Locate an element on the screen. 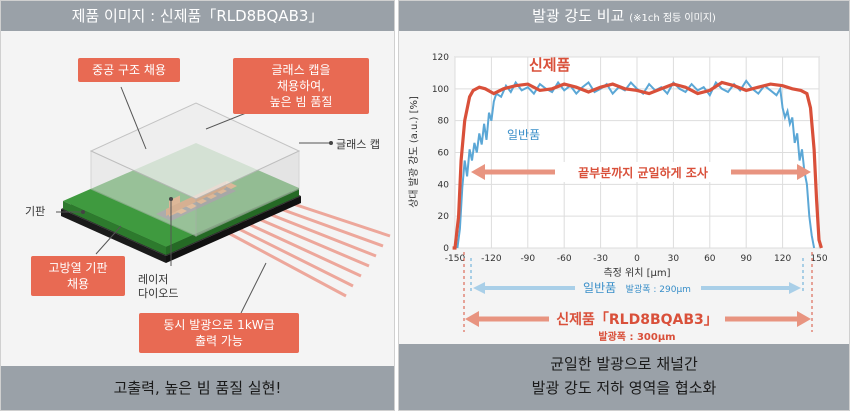 This screenshot has width=850, height=411. y-tick-label: 100 is located at coordinates (440, 90).